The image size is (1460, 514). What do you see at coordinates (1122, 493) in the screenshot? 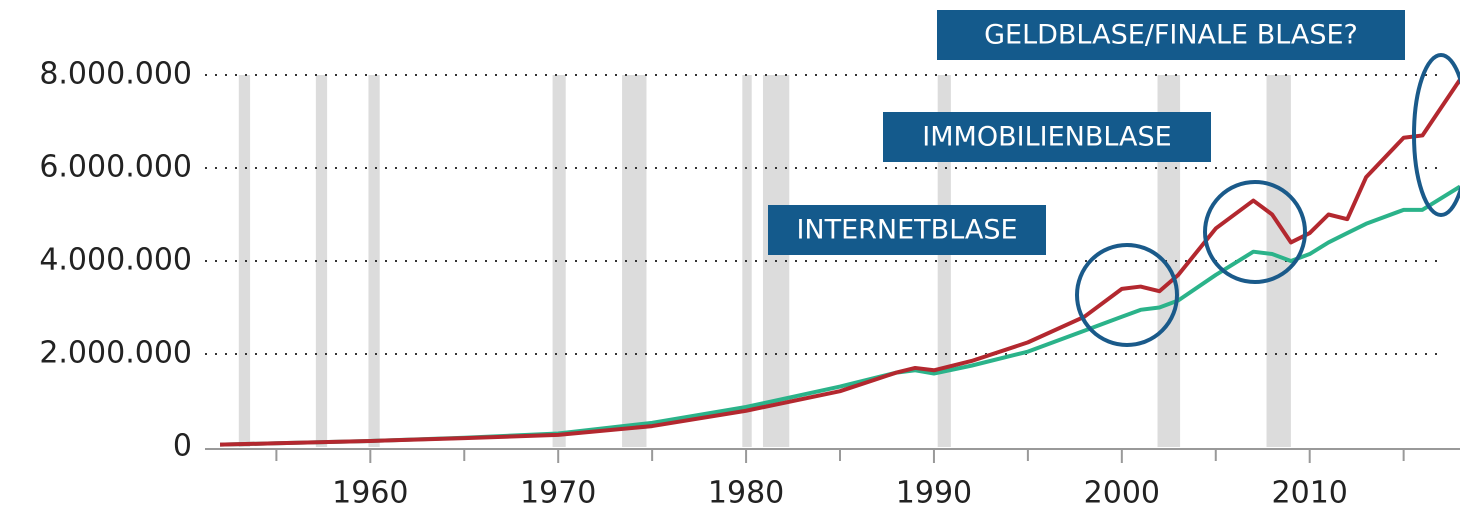
I see `x-tick-label: 2000` at bounding box center [1122, 493].